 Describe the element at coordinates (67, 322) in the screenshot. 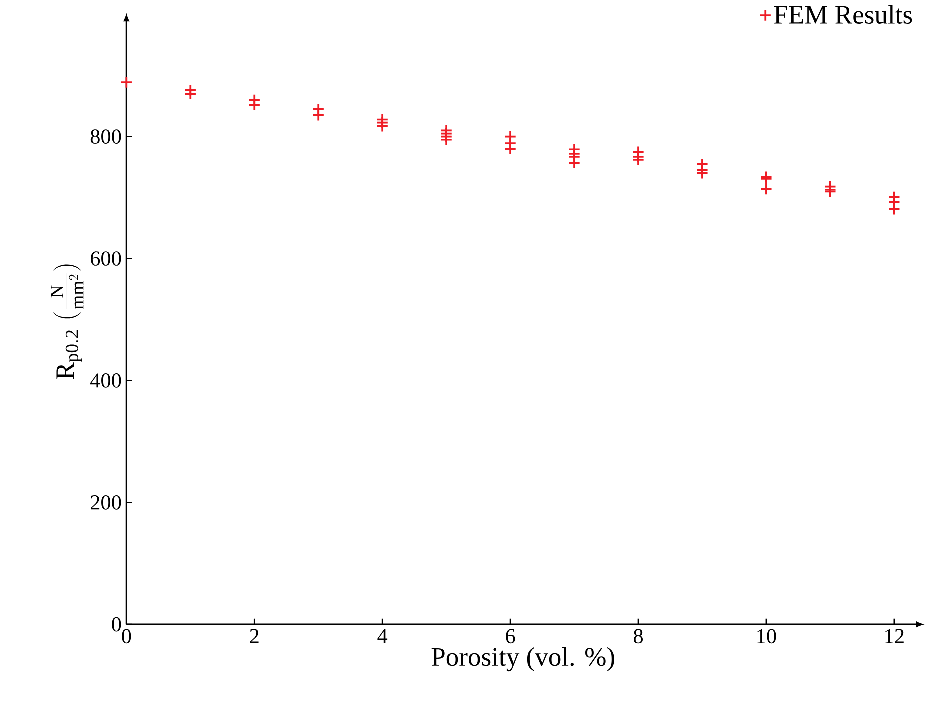

I see `y-axis-title: $\mathrm{R}_{\mathrm{p0.2}}\;(\frac{\mathrm{N}}{\mathrm{mm}^2})$` at that location.